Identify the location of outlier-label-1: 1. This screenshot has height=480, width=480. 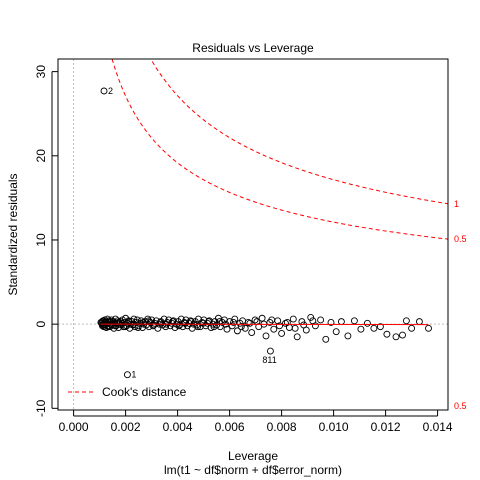
(133, 375).